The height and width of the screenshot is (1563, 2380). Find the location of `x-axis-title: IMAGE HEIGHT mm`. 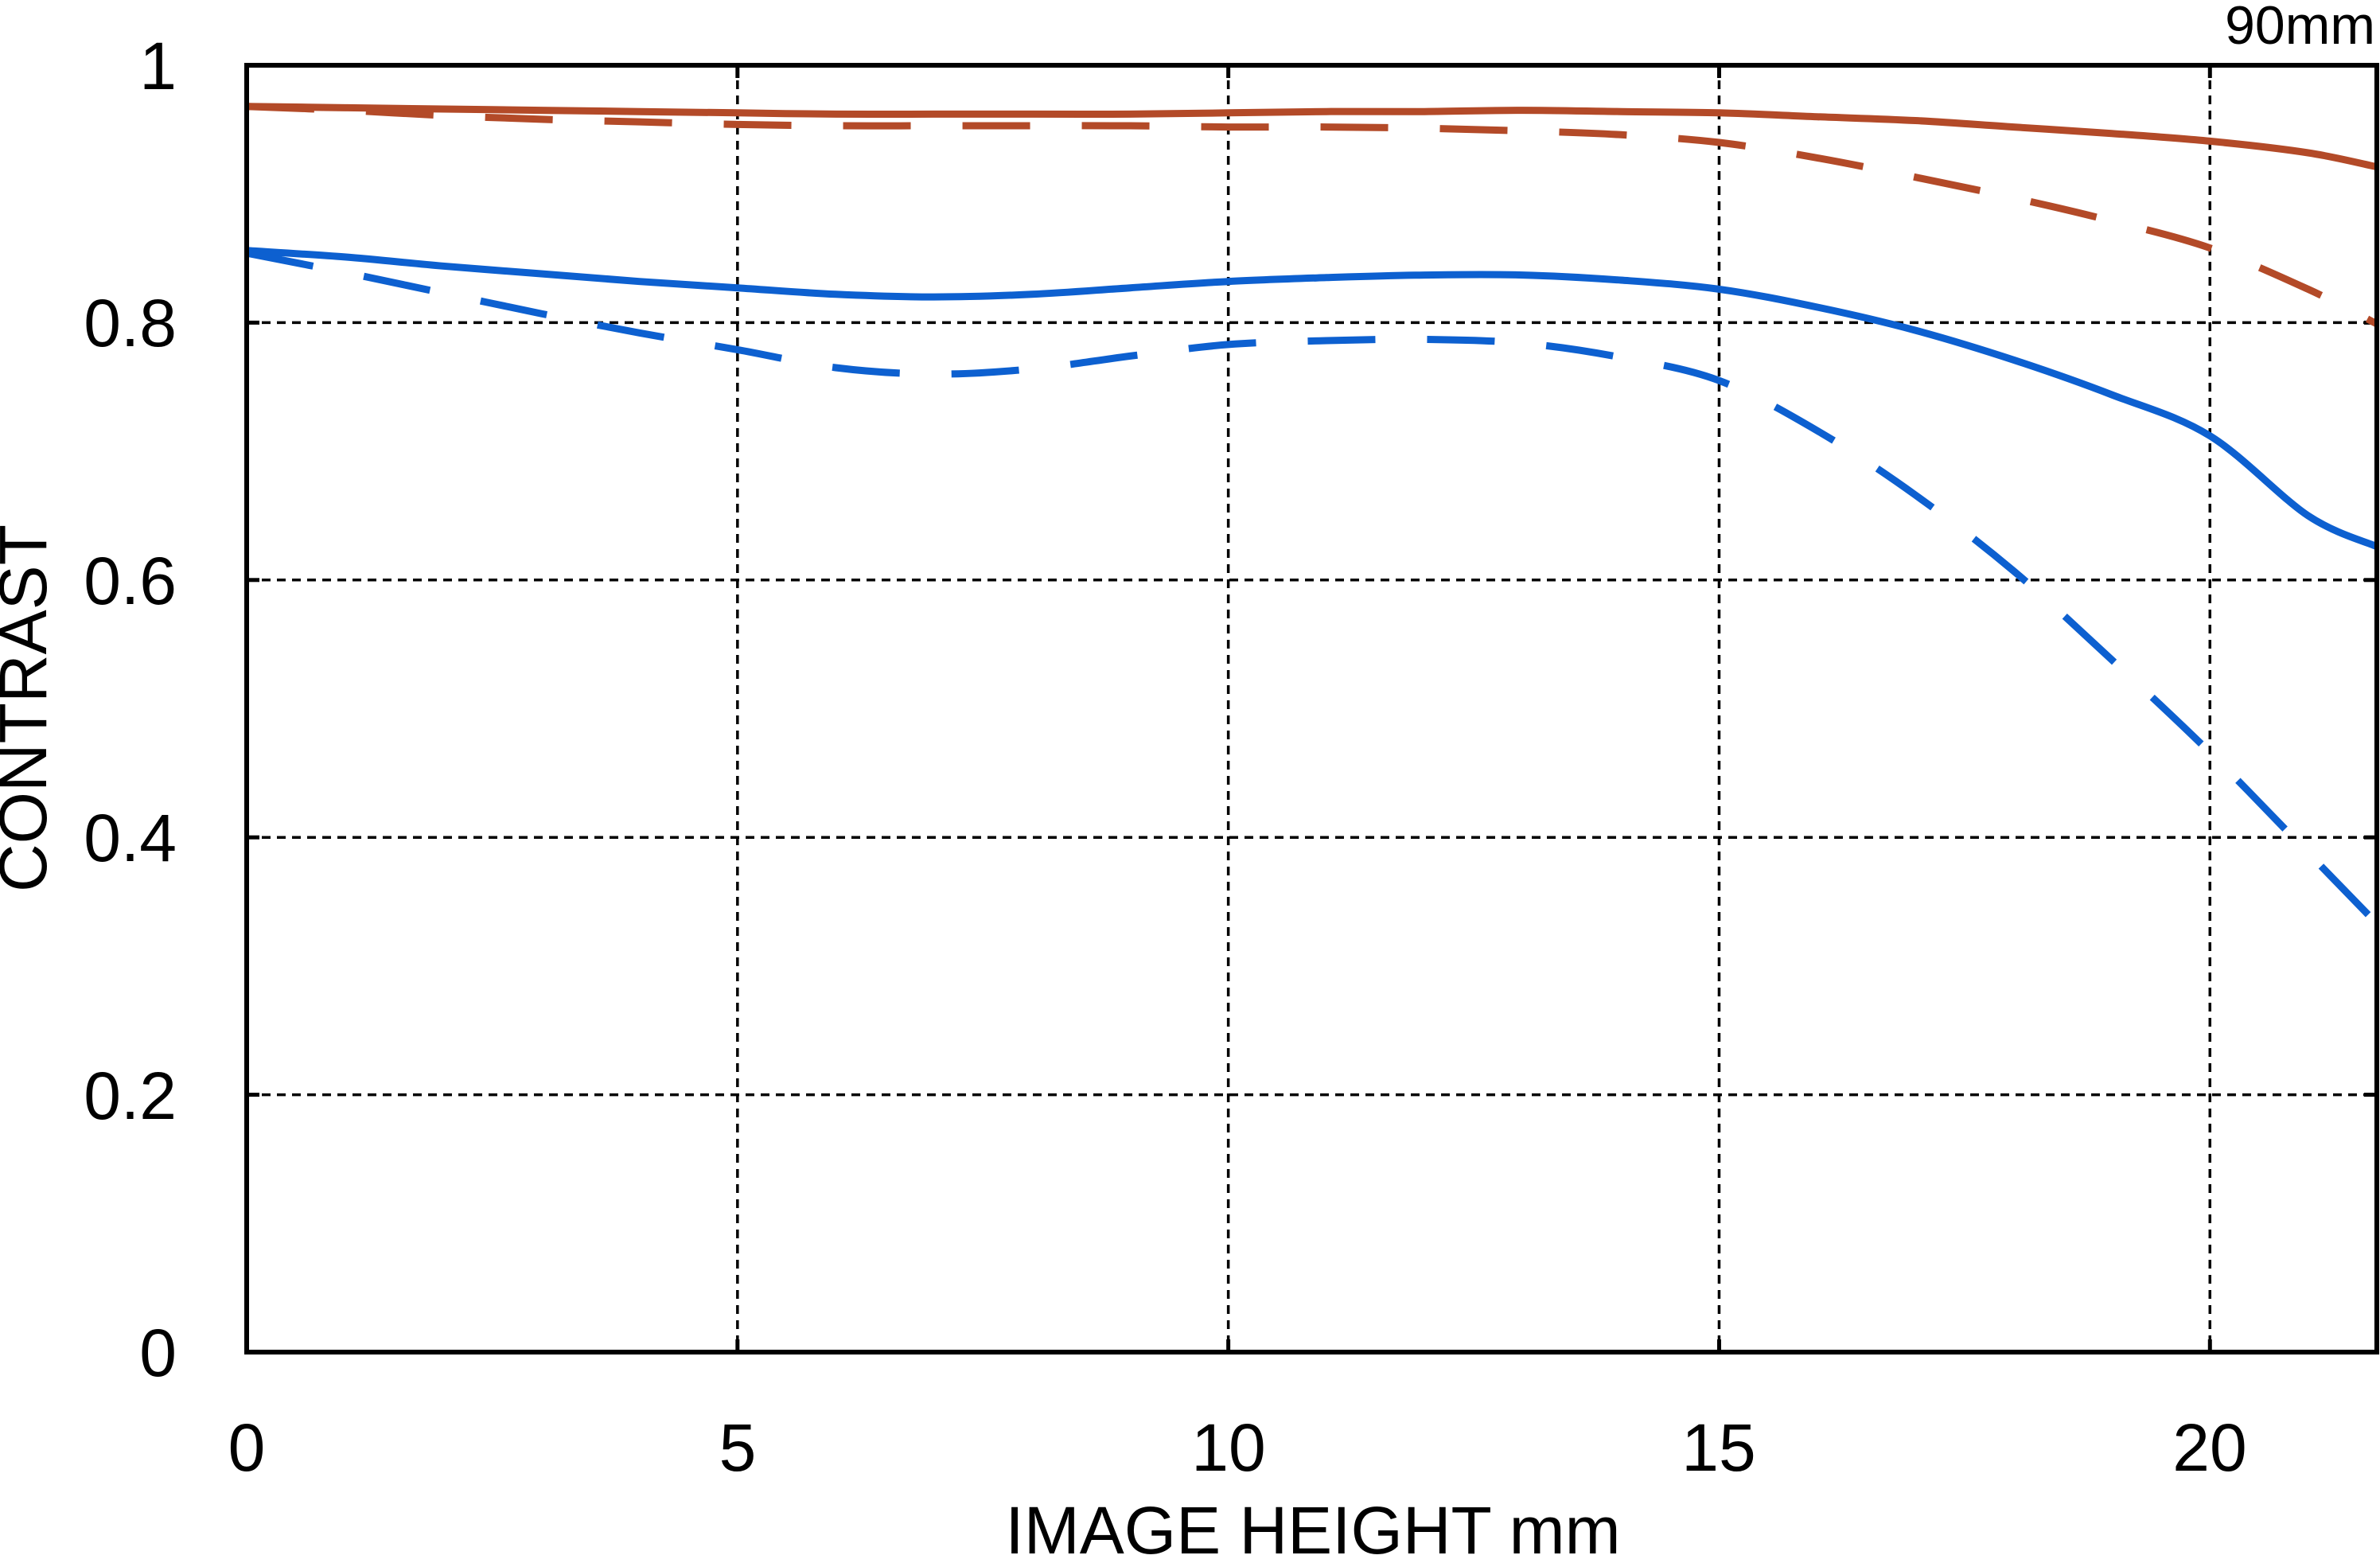

x-axis-title: IMAGE HEIGHT mm is located at coordinates (1312, 1528).